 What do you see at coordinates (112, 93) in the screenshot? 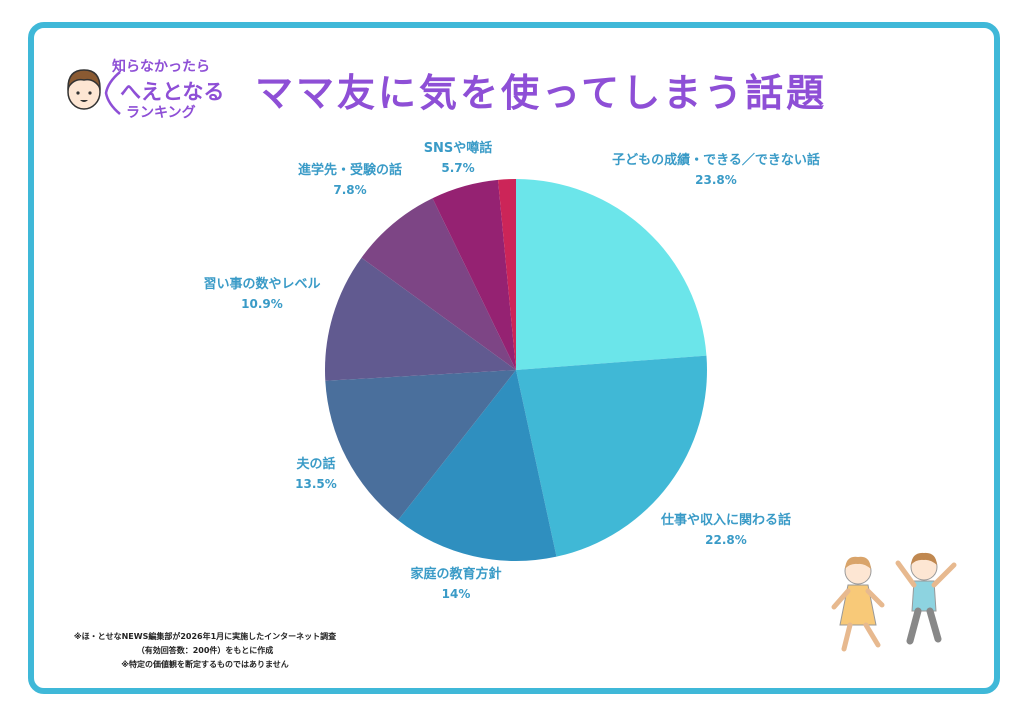
I see `speech-bracket-icon` at bounding box center [112, 93].